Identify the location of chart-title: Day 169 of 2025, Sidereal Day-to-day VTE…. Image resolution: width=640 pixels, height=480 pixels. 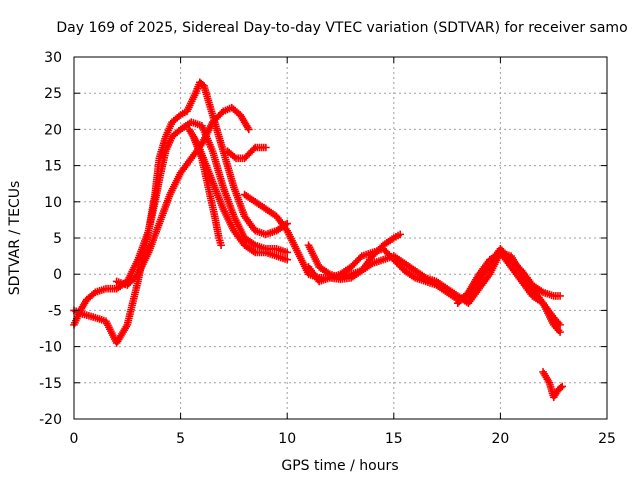
(341, 28).